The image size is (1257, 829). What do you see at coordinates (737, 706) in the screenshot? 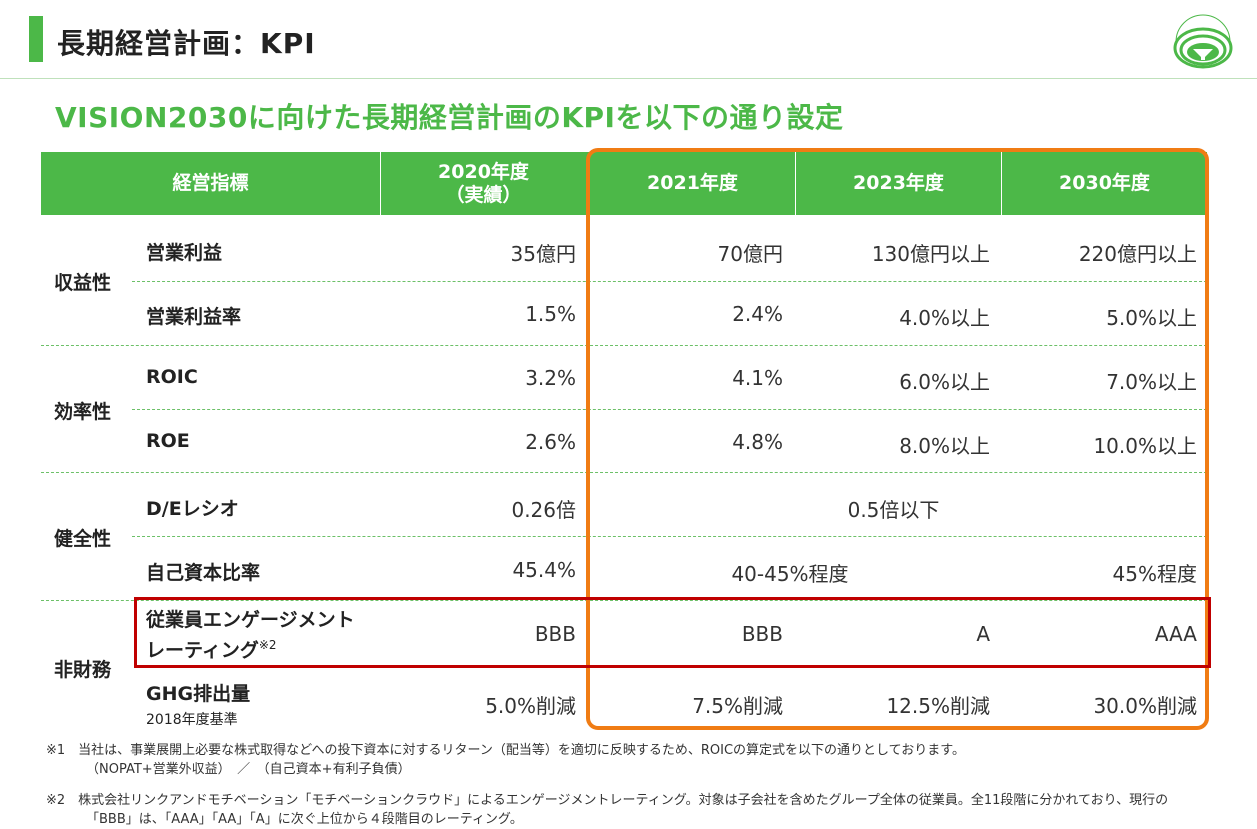
I see `cell-ghg-2021: 7.5%削減` at bounding box center [737, 706].